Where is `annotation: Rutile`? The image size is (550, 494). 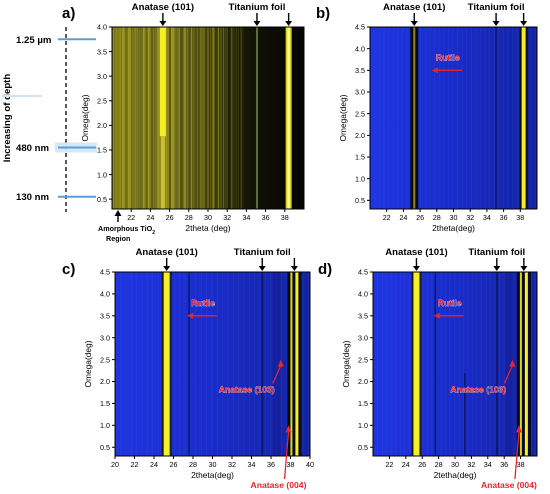 annotation: Rutile is located at coordinates (446, 63).